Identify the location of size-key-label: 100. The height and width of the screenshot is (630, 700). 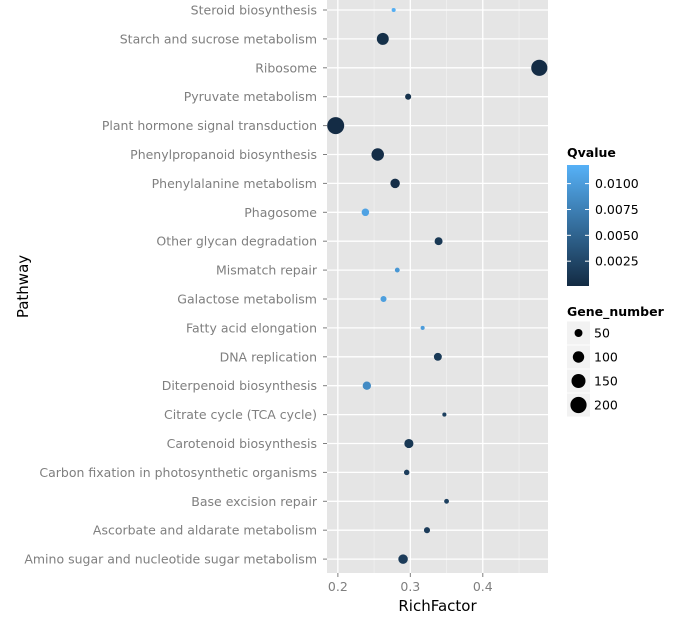
(606, 357).